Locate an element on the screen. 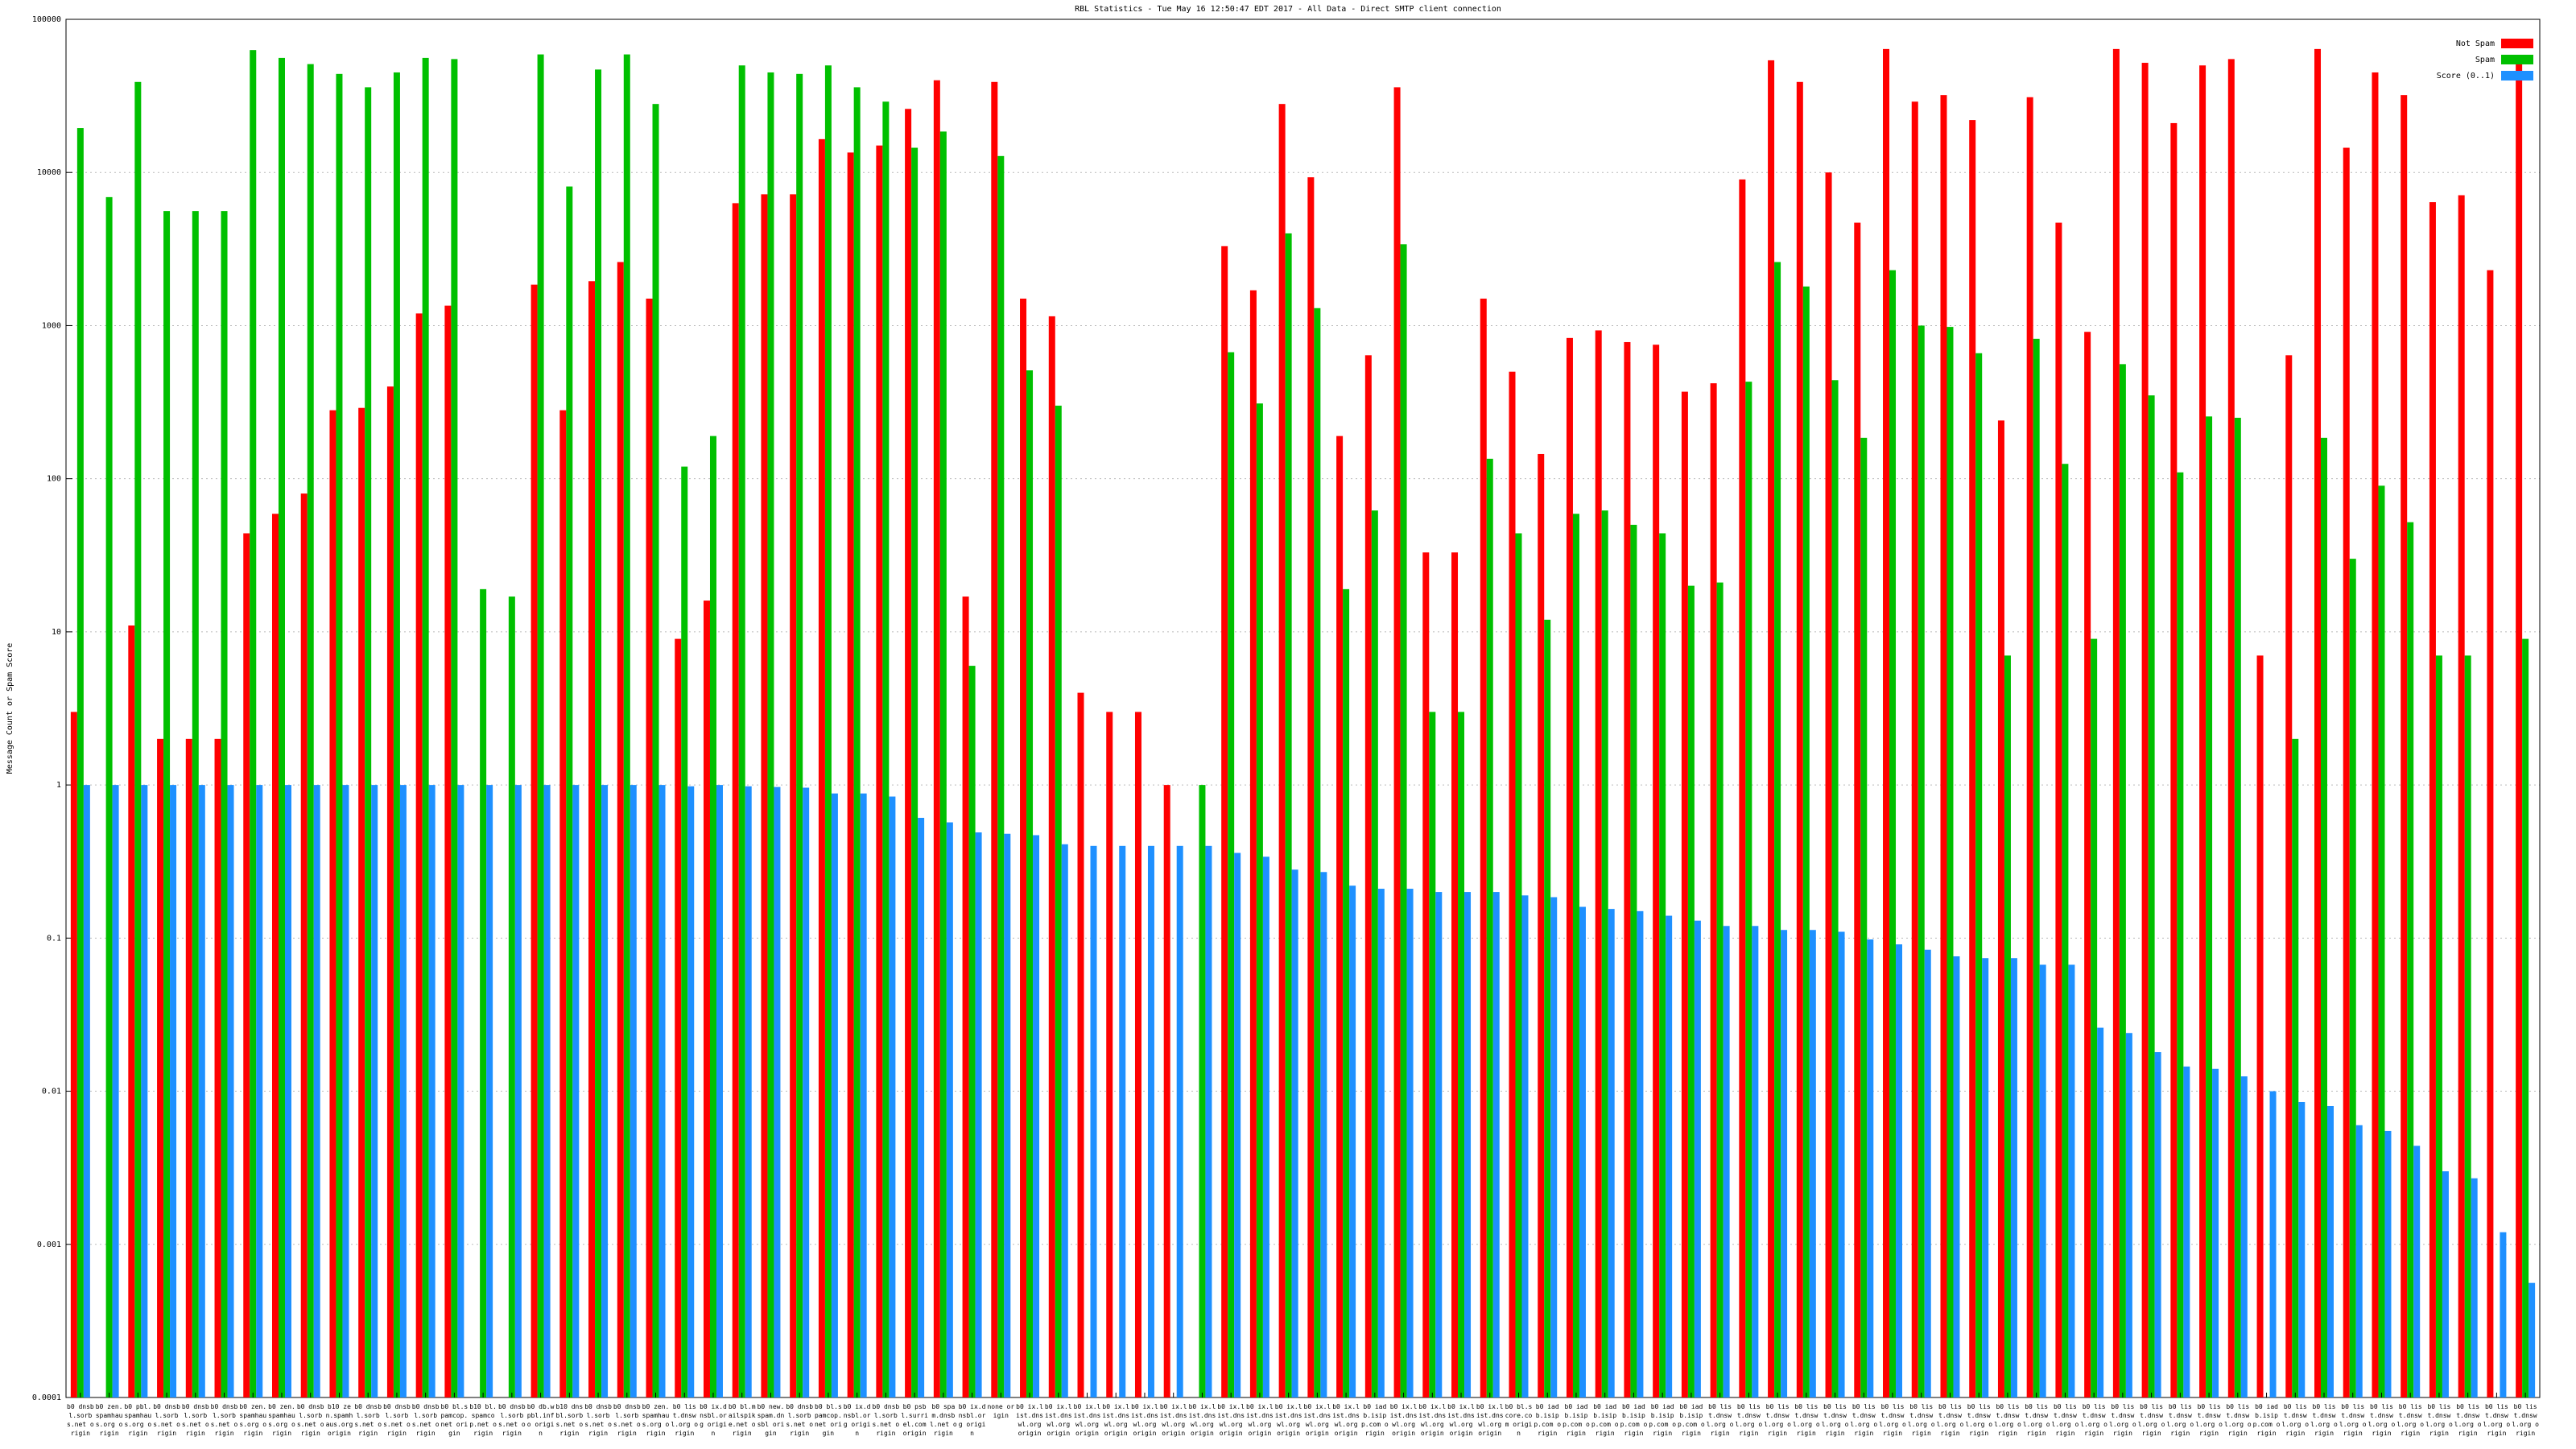 The image size is (2576, 1449). legend-label: Not Spam is located at coordinates (2475, 43).